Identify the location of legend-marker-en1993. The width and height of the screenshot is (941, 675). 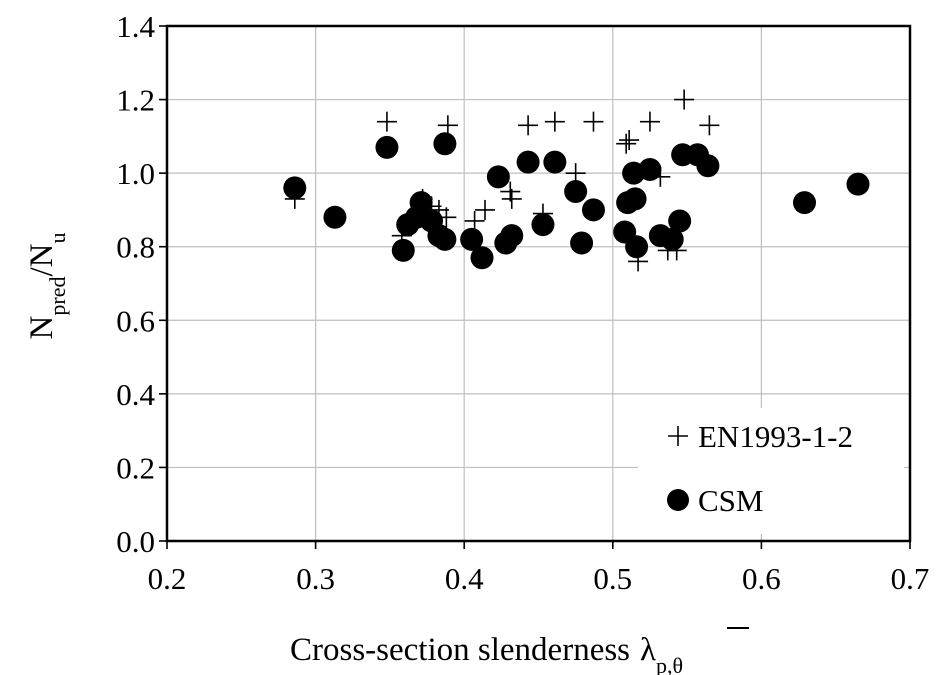
(678, 436).